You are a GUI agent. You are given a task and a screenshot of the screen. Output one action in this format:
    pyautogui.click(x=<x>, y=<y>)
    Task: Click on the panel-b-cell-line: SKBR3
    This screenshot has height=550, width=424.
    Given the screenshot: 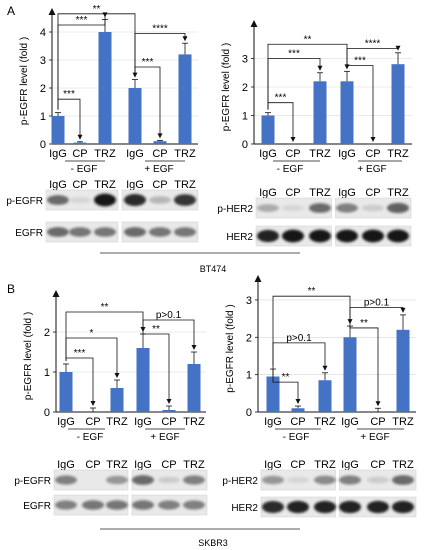 What is the action you would take?
    pyautogui.click(x=213, y=543)
    